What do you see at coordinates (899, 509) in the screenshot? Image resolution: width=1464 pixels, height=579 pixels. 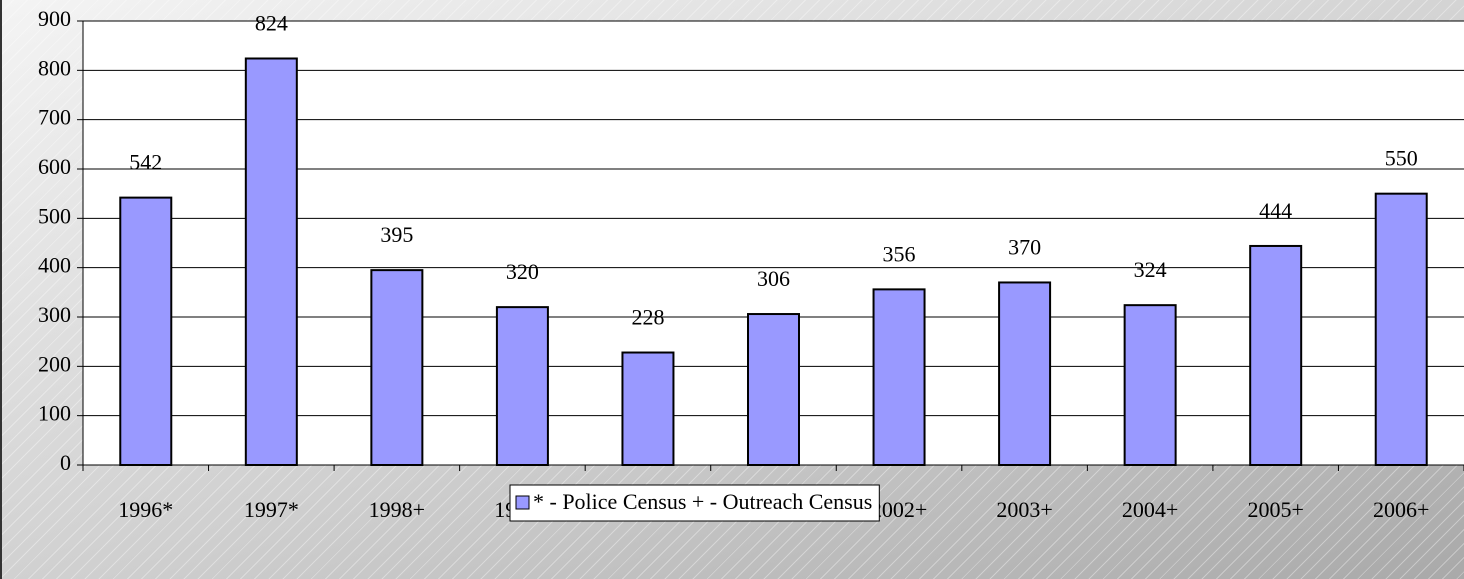 I see `x-tick-label: 2002+` at bounding box center [899, 509].